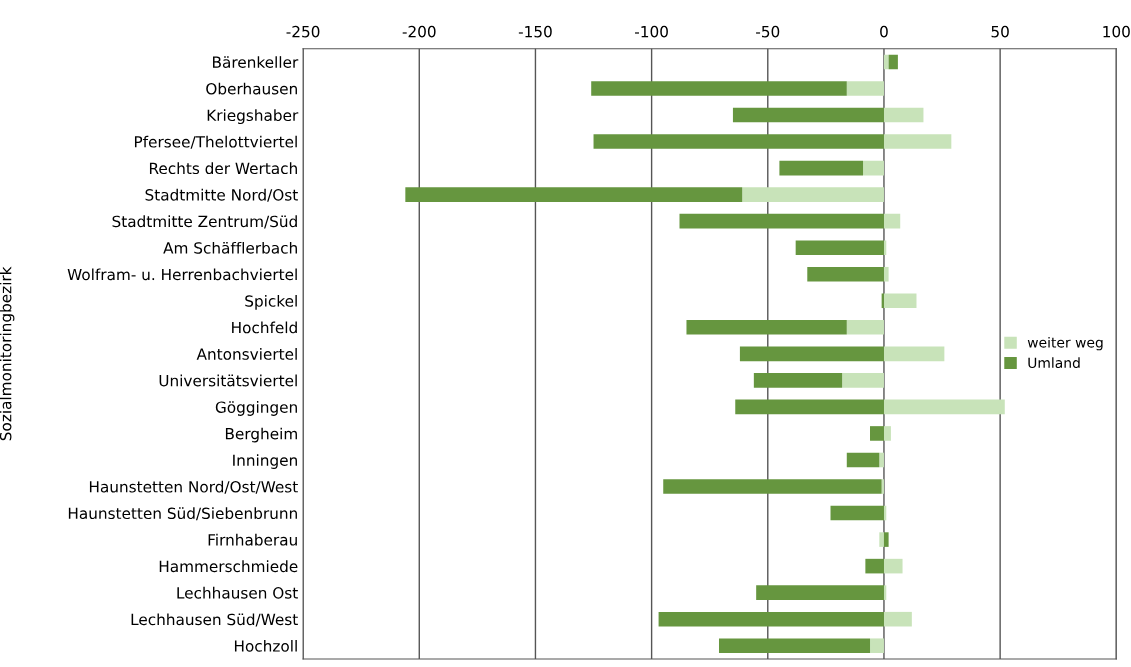  Describe the element at coordinates (271, 302) in the screenshot. I see `y-tick-label: Spickel` at that location.